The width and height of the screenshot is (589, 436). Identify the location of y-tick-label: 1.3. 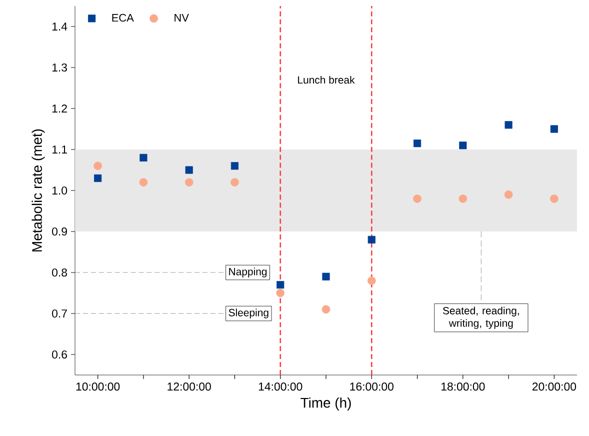
(59, 67).